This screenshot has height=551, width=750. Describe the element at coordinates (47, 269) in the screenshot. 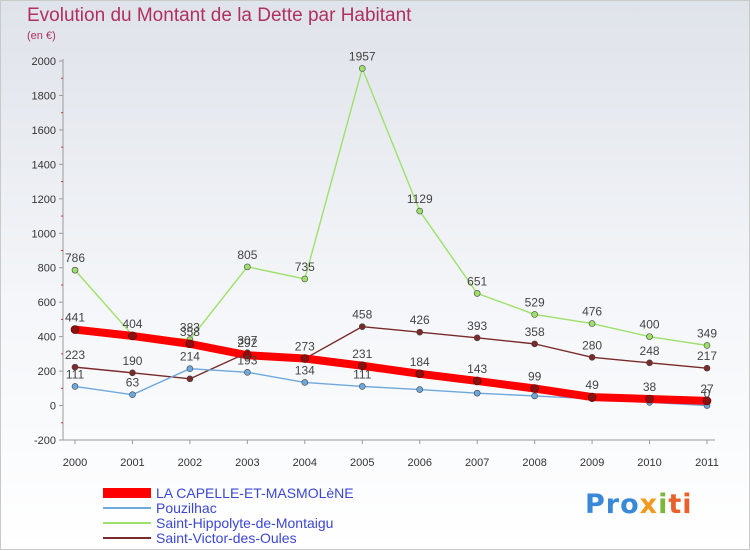

I see `y-tick-label: 800` at that location.